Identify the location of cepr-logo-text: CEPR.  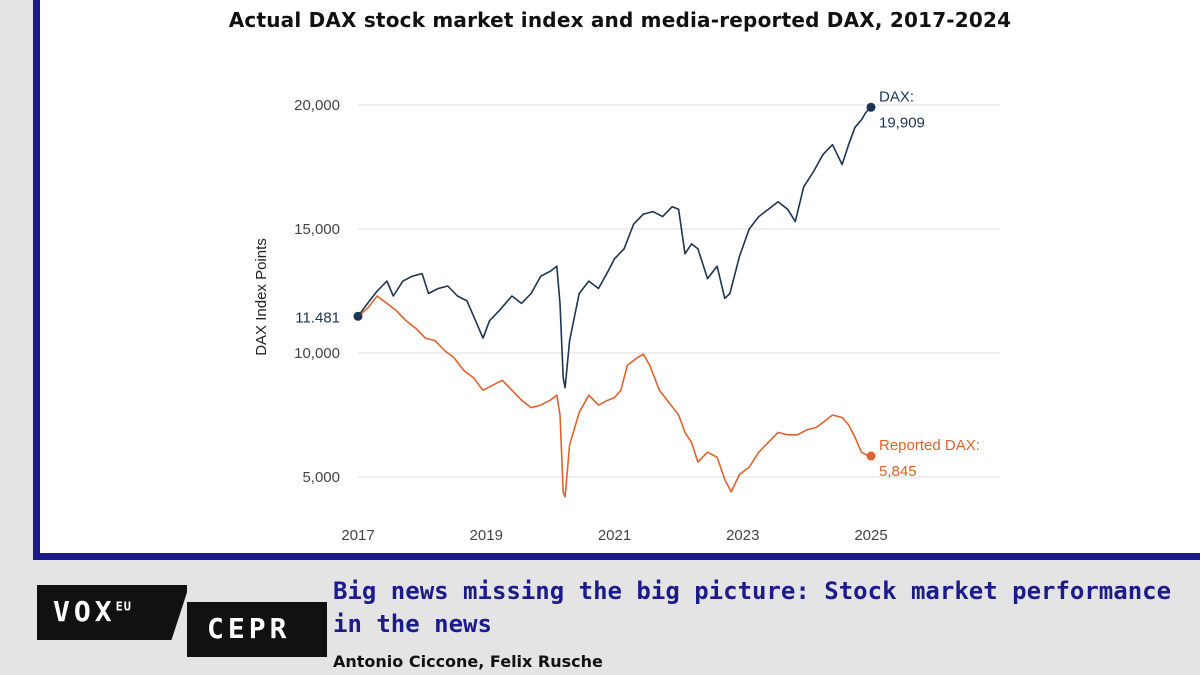
(249, 628).